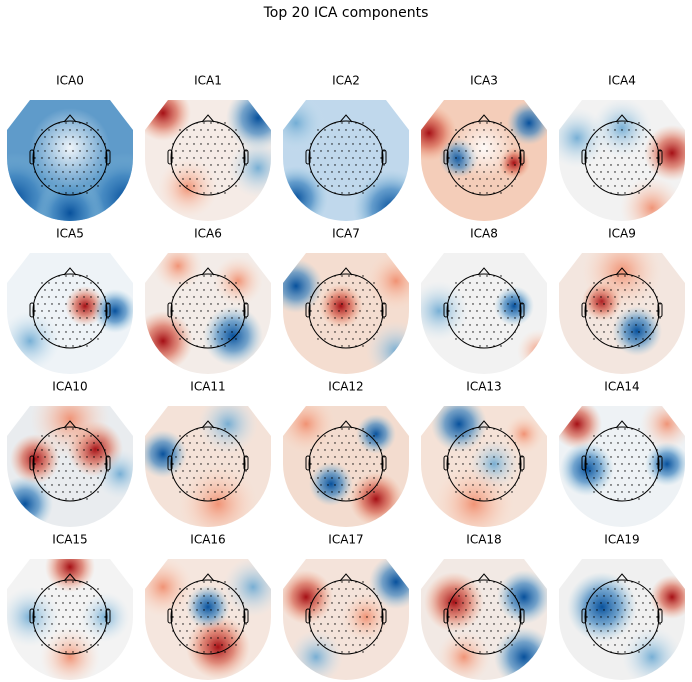 This screenshot has width=692, height=682. Describe the element at coordinates (346, 13) in the screenshot. I see `figure-title: Top 20 ICA components` at that location.